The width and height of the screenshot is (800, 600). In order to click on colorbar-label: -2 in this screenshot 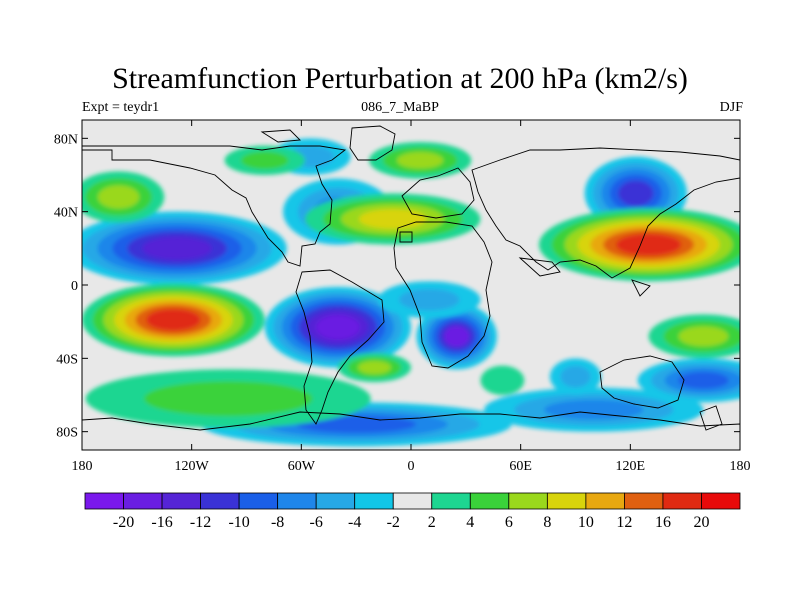, I will do `click(393, 522)`.